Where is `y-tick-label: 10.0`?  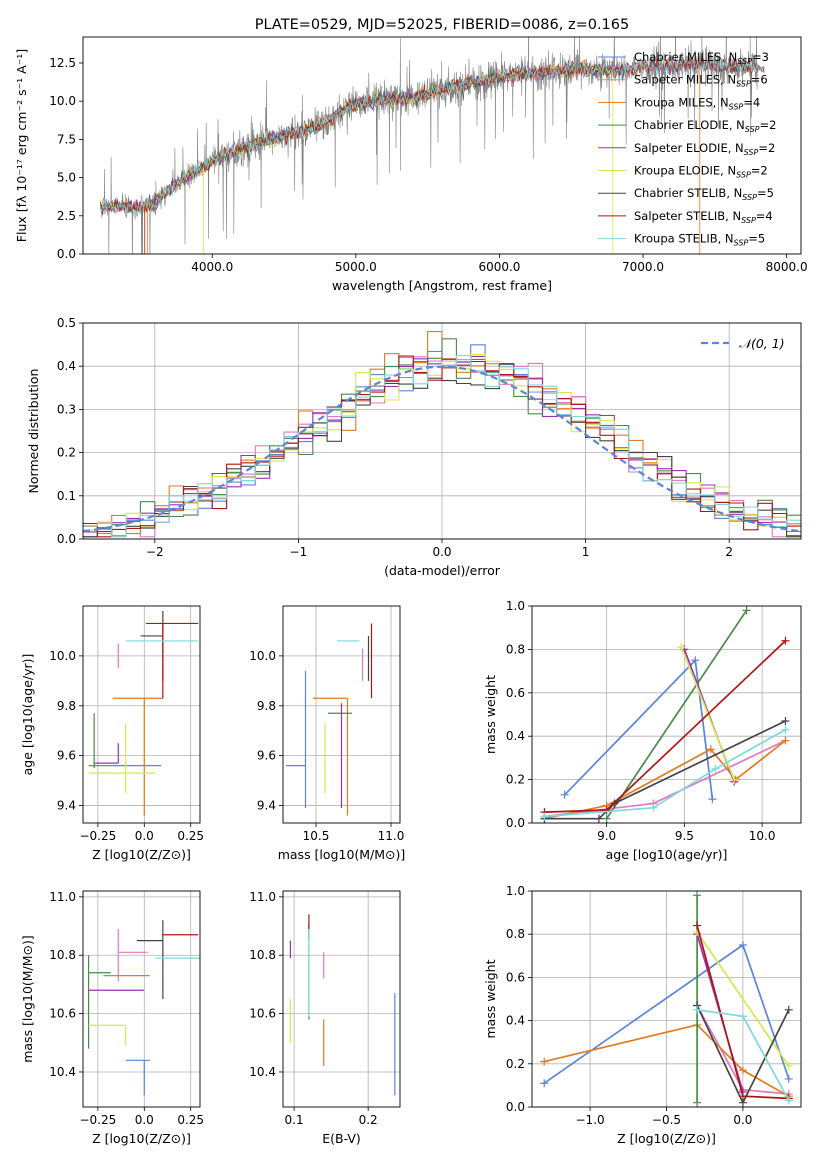 y-tick-label: 10.0 is located at coordinates (62, 101).